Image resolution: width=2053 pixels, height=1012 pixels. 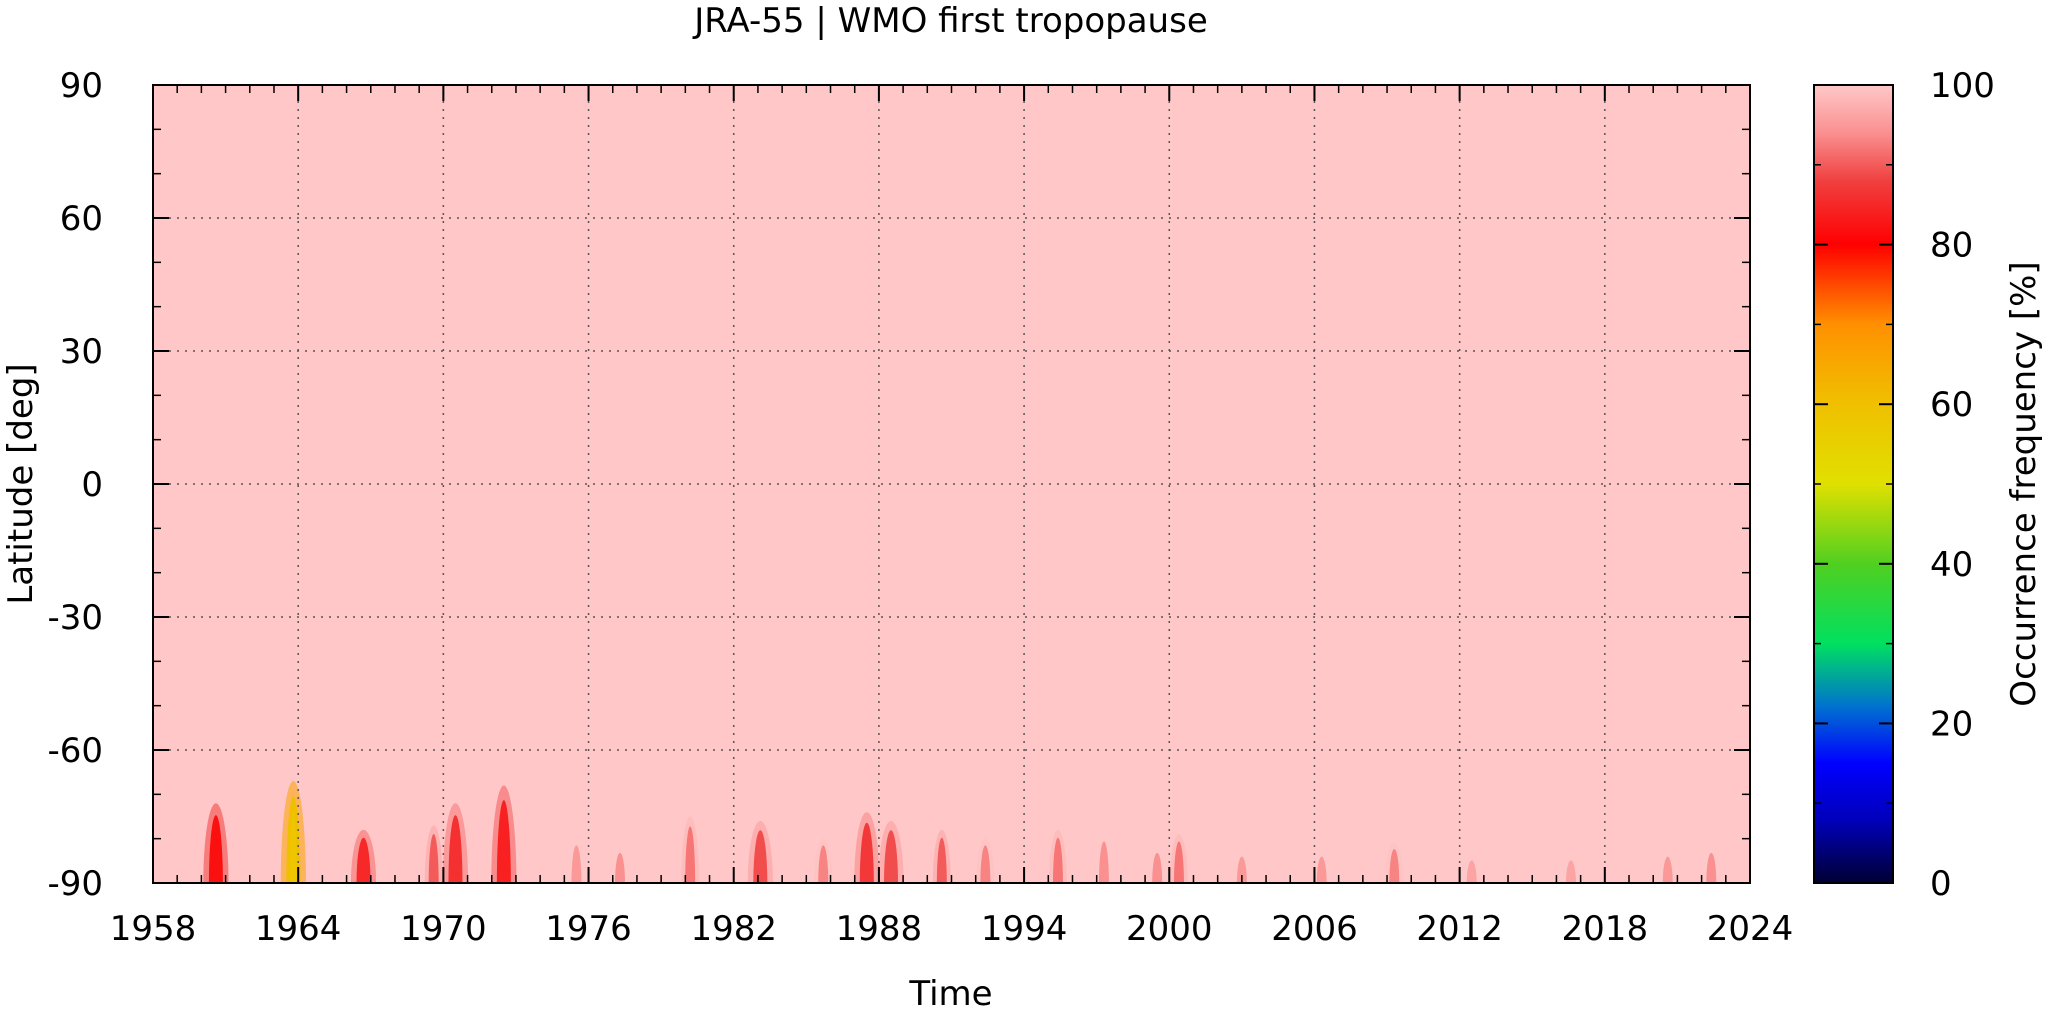 I want to click on x-axis-label: Time, so click(x=950, y=993).